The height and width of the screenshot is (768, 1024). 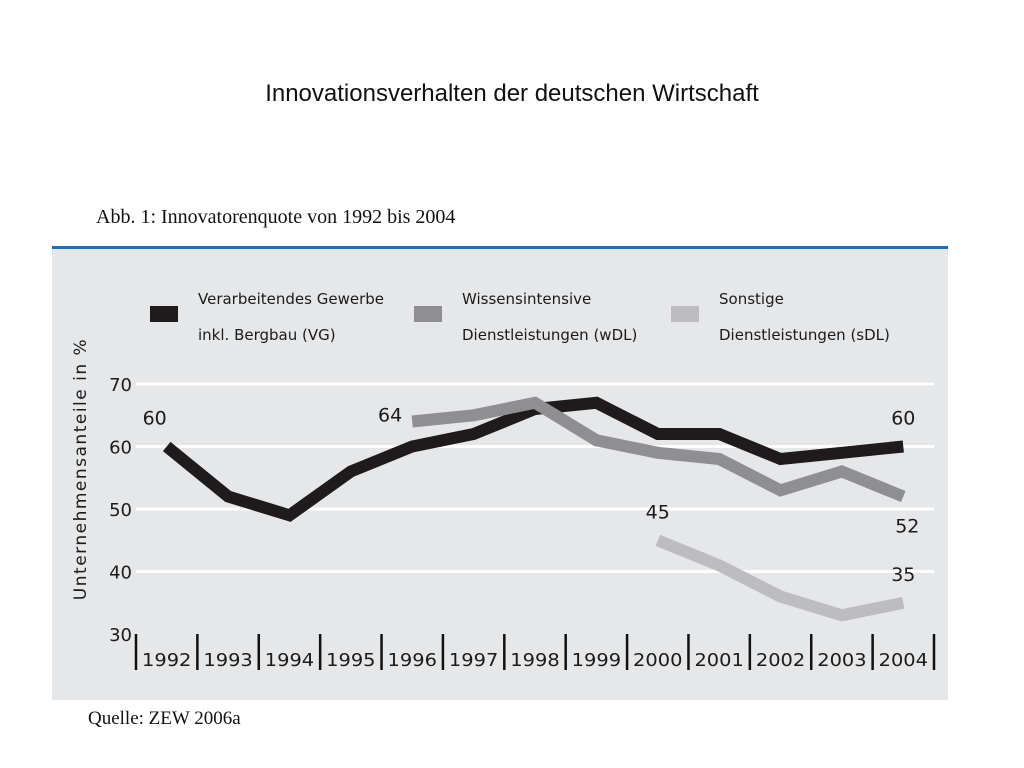 I want to click on x-tick-label: 1992, so click(x=166, y=660).